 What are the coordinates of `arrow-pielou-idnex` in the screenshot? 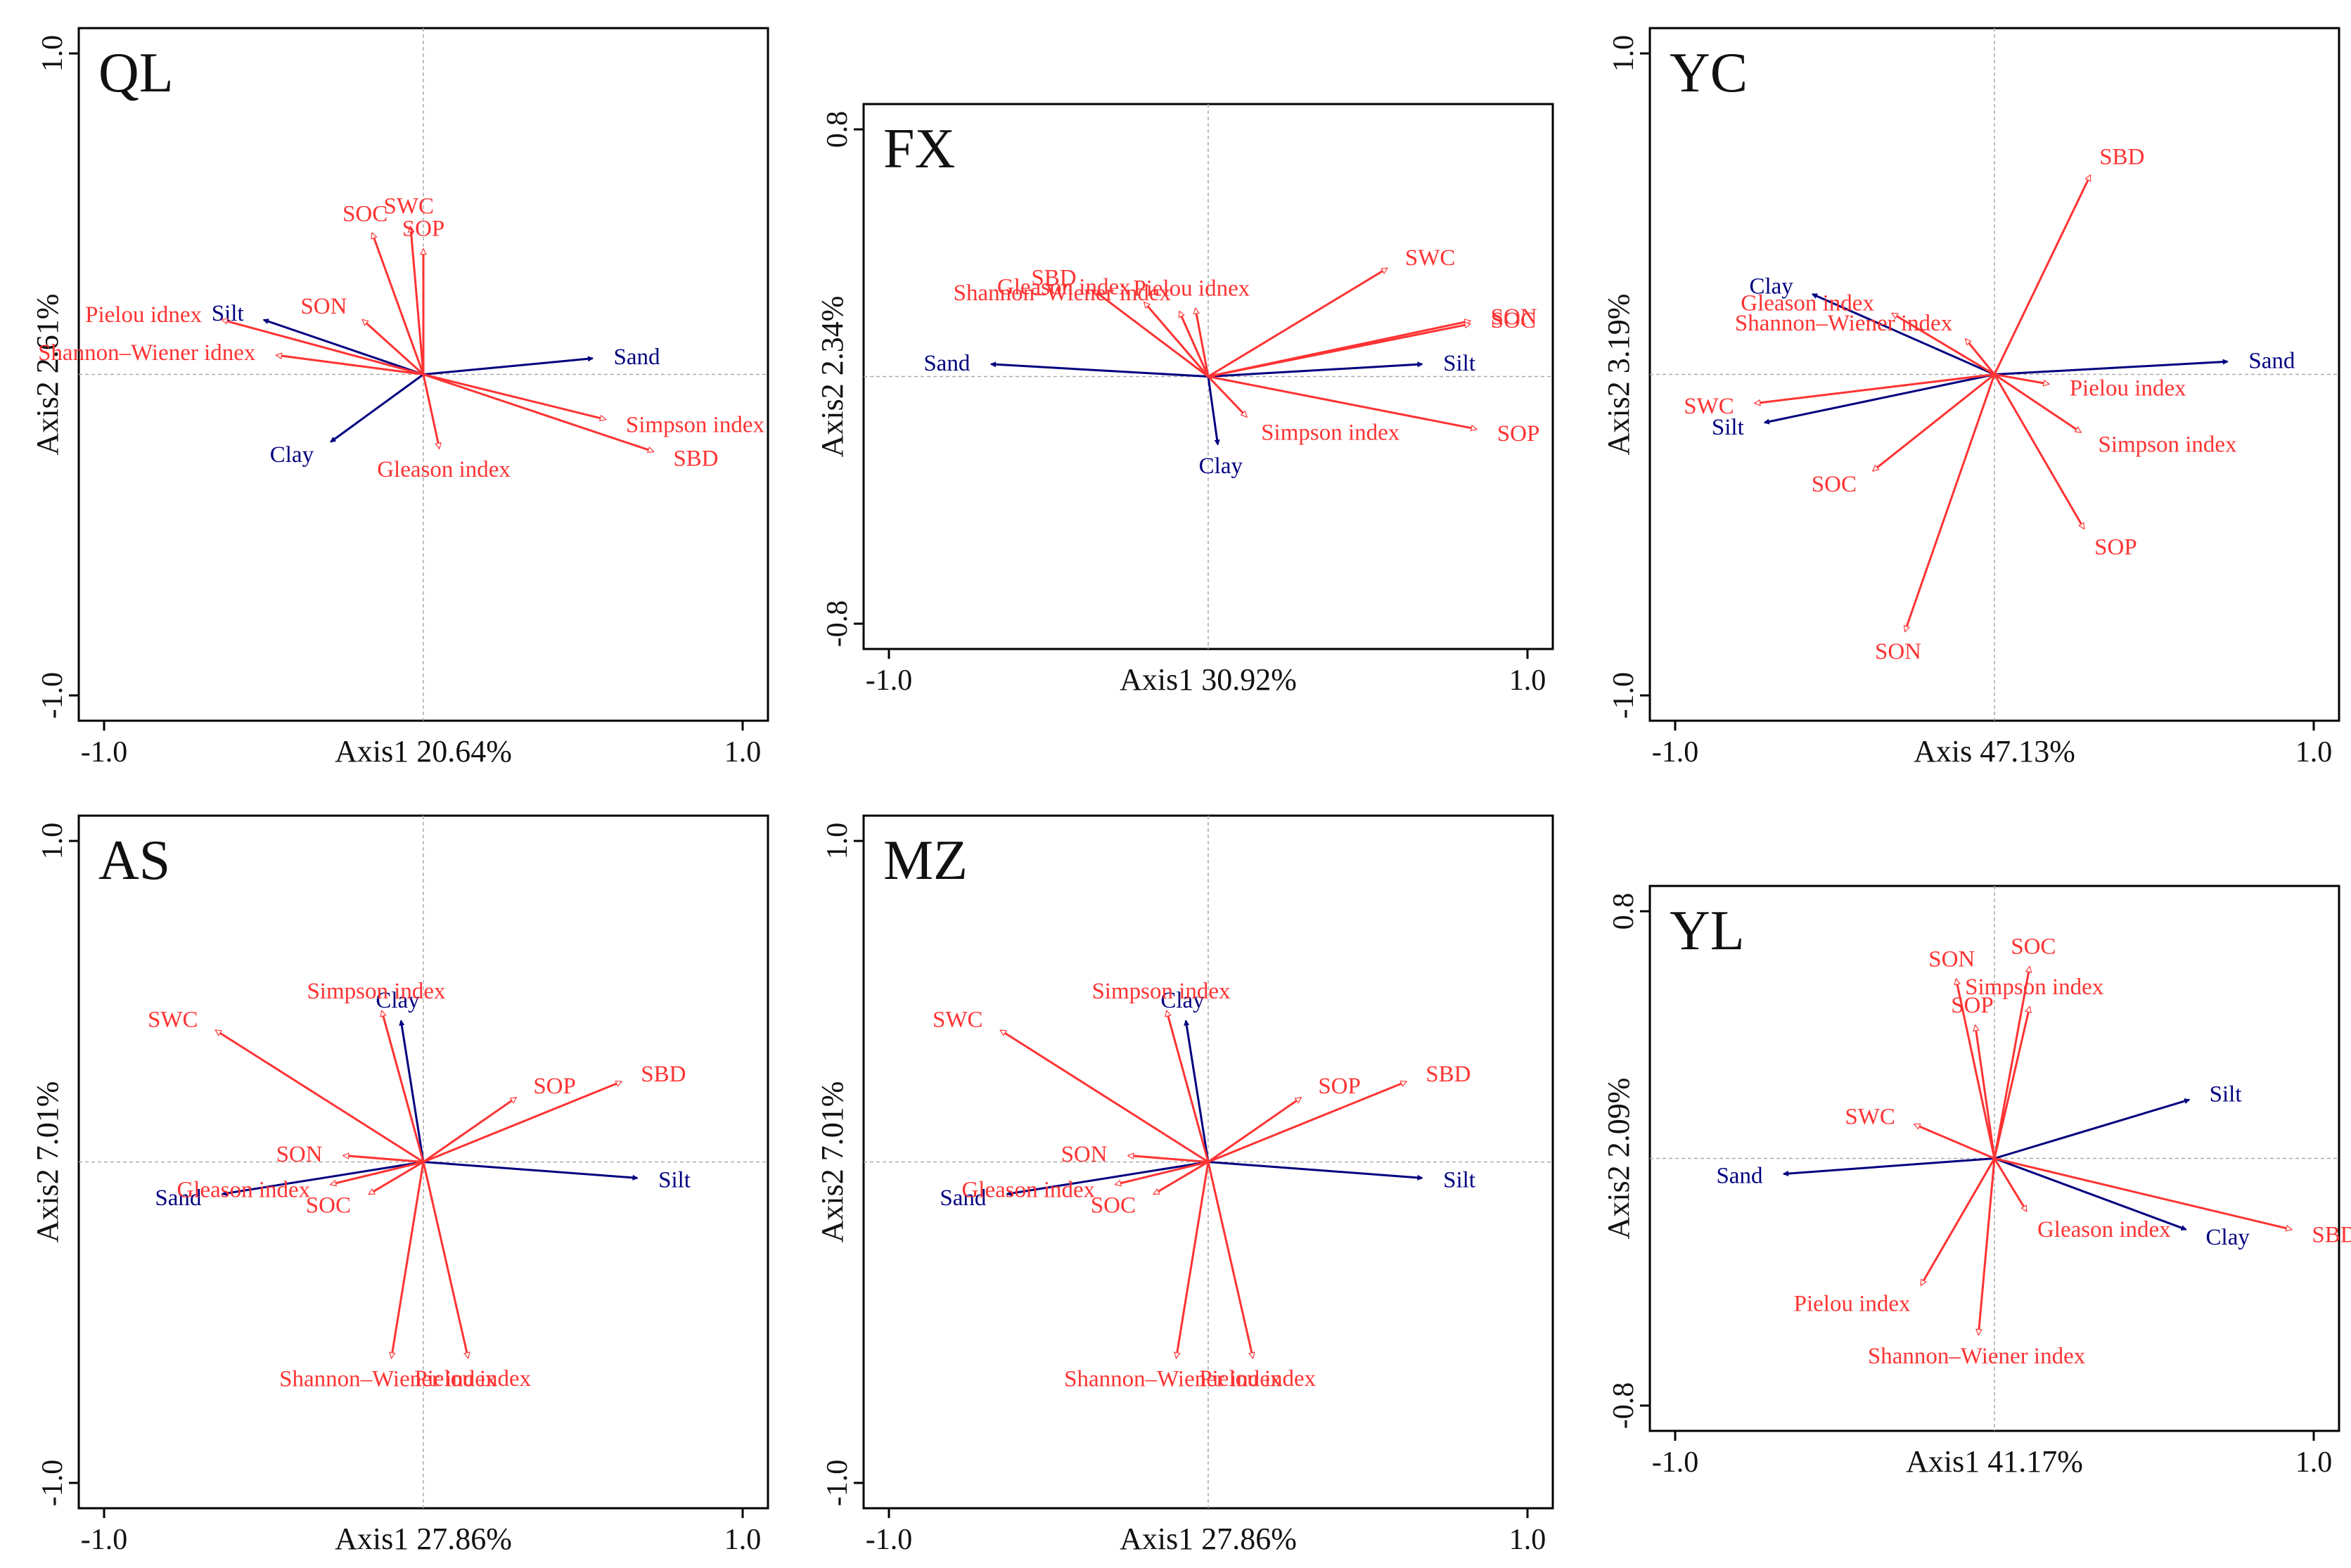 It's located at (322, 346).